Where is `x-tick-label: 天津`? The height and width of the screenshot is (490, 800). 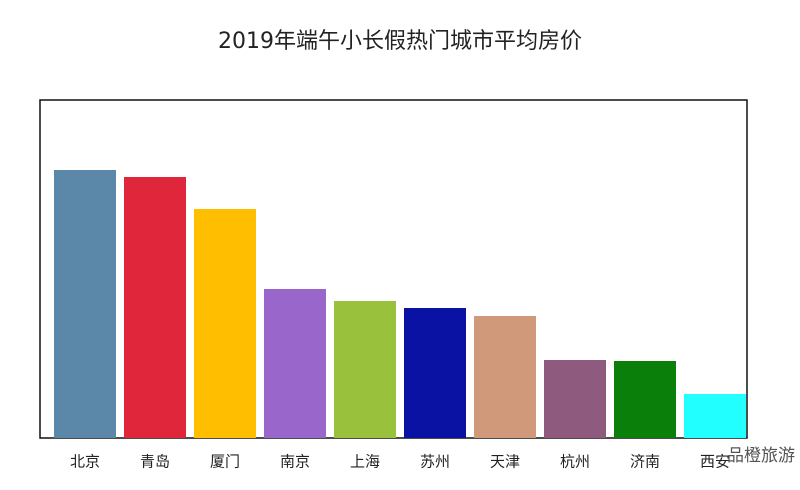 x-tick-label: 天津 is located at coordinates (505, 462).